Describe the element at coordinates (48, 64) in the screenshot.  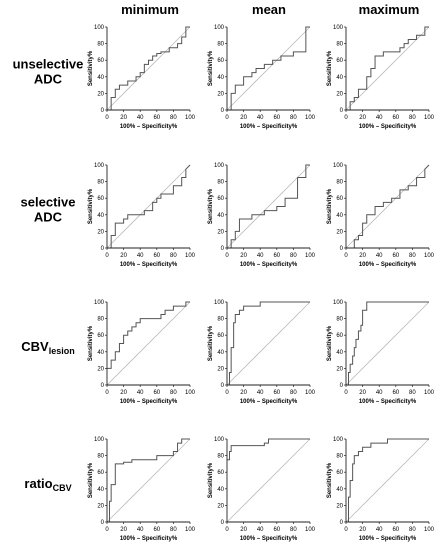
I see `row-label-text: unselective` at that location.